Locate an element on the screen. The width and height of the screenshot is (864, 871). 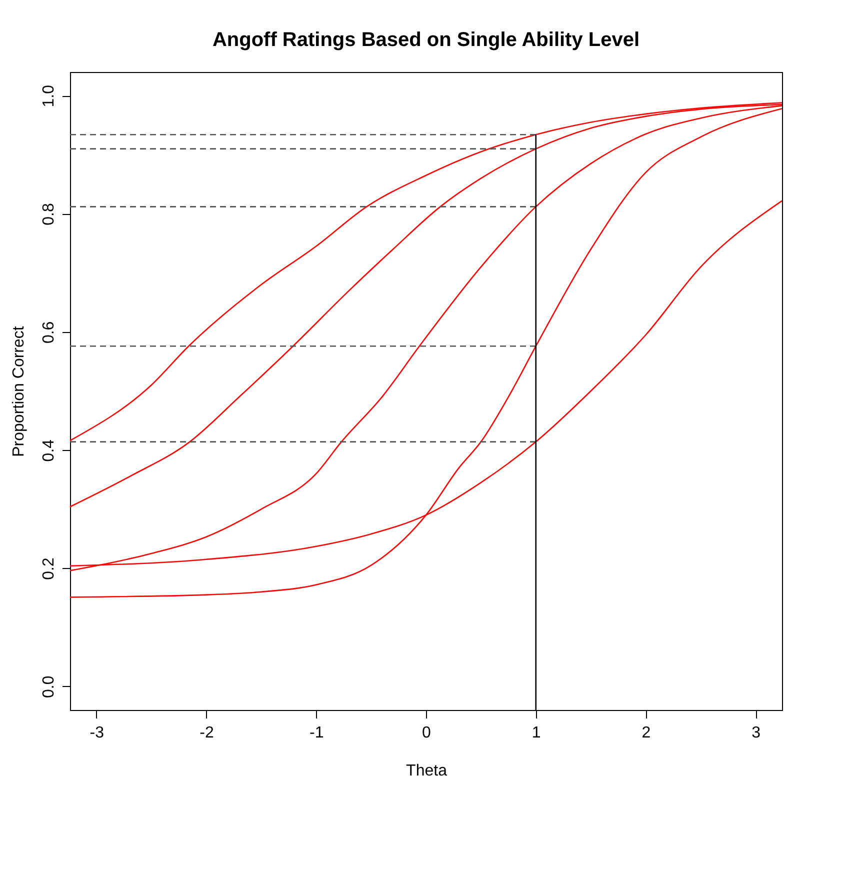
x-tick-label: 2 is located at coordinates (646, 733).